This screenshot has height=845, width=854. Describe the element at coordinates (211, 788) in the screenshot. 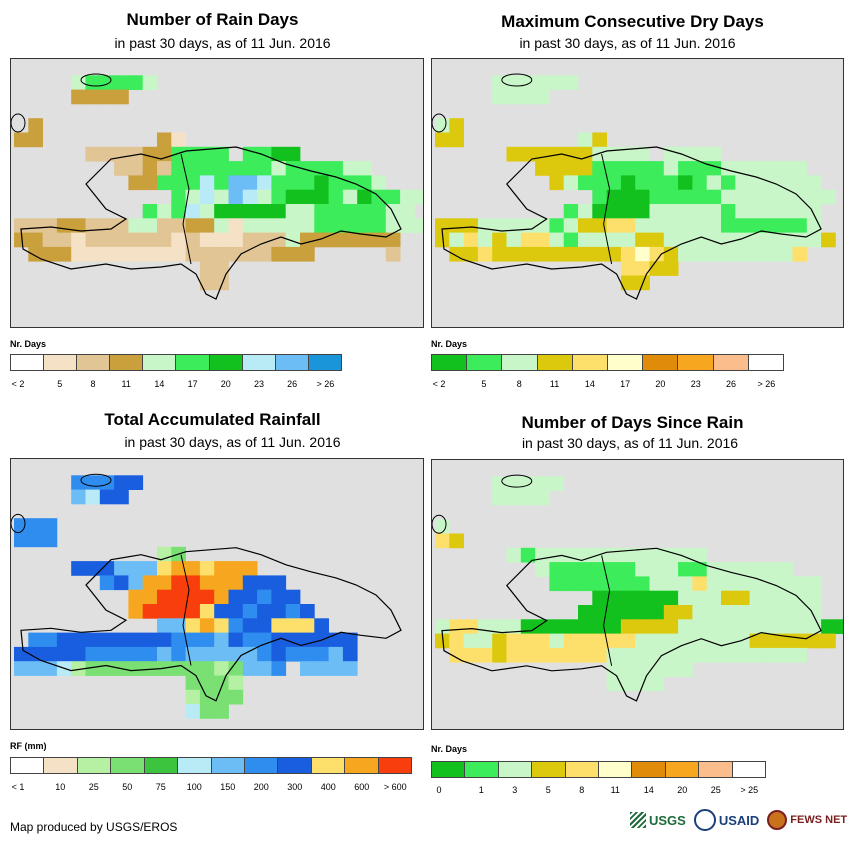

I see `legend-labels: < 1 10 25 50 75 100 150 200 300 400 600 > 600` at that location.